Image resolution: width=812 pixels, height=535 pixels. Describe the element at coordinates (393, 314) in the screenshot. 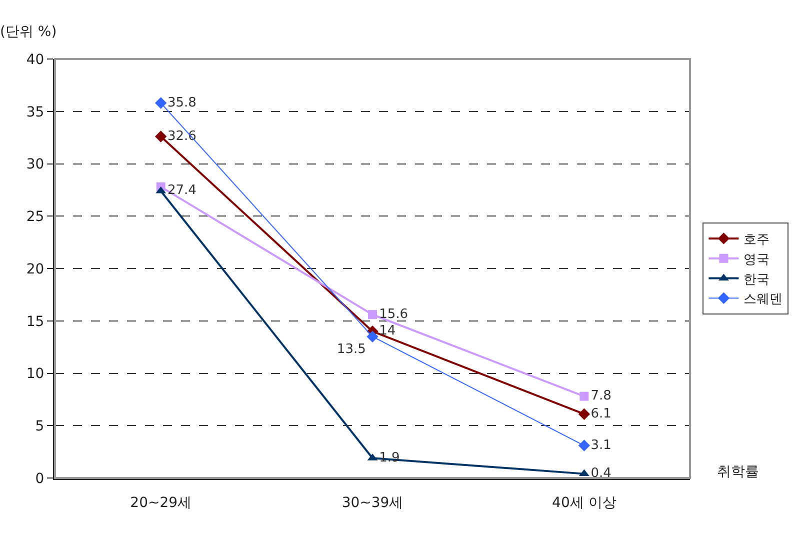

I see `data-label: 15.6` at that location.